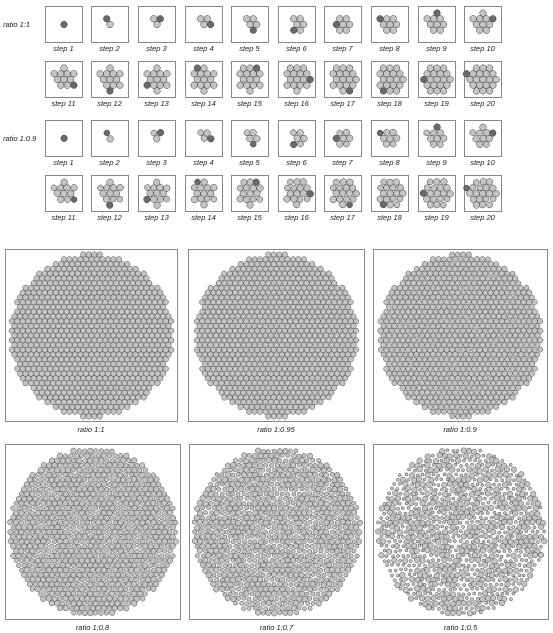  Describe the element at coordinates (277, 532) in the screenshot. I see `packing-panel` at that location.